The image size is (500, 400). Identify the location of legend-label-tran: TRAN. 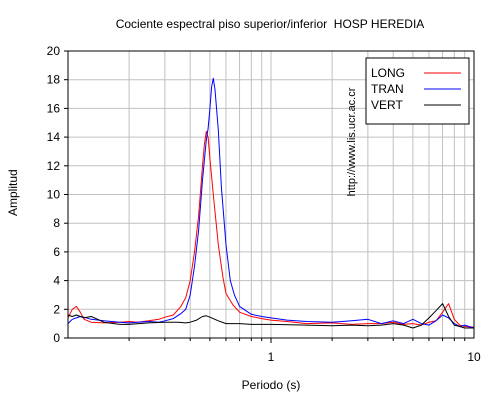
(387, 89).